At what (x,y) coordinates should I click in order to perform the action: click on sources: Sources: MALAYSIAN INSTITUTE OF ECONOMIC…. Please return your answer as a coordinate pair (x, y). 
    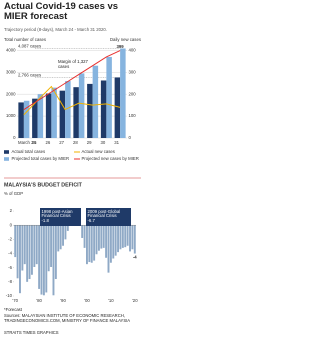
    Looking at the image, I should click on (67, 318).